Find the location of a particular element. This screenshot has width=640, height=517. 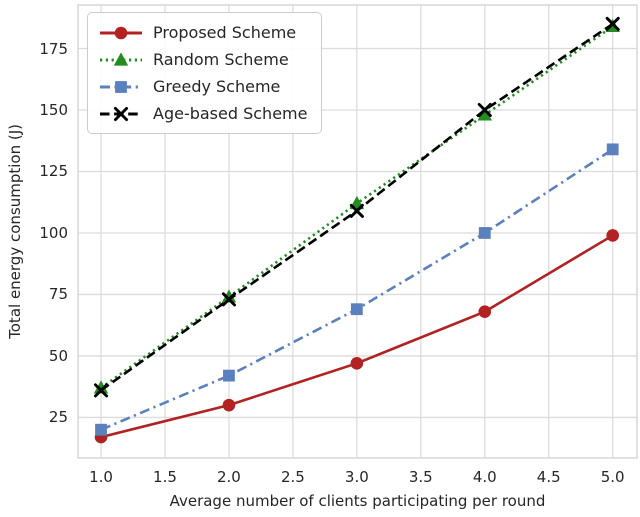

y-axis-label: Total energy consumption (J) is located at coordinates (15, 231).